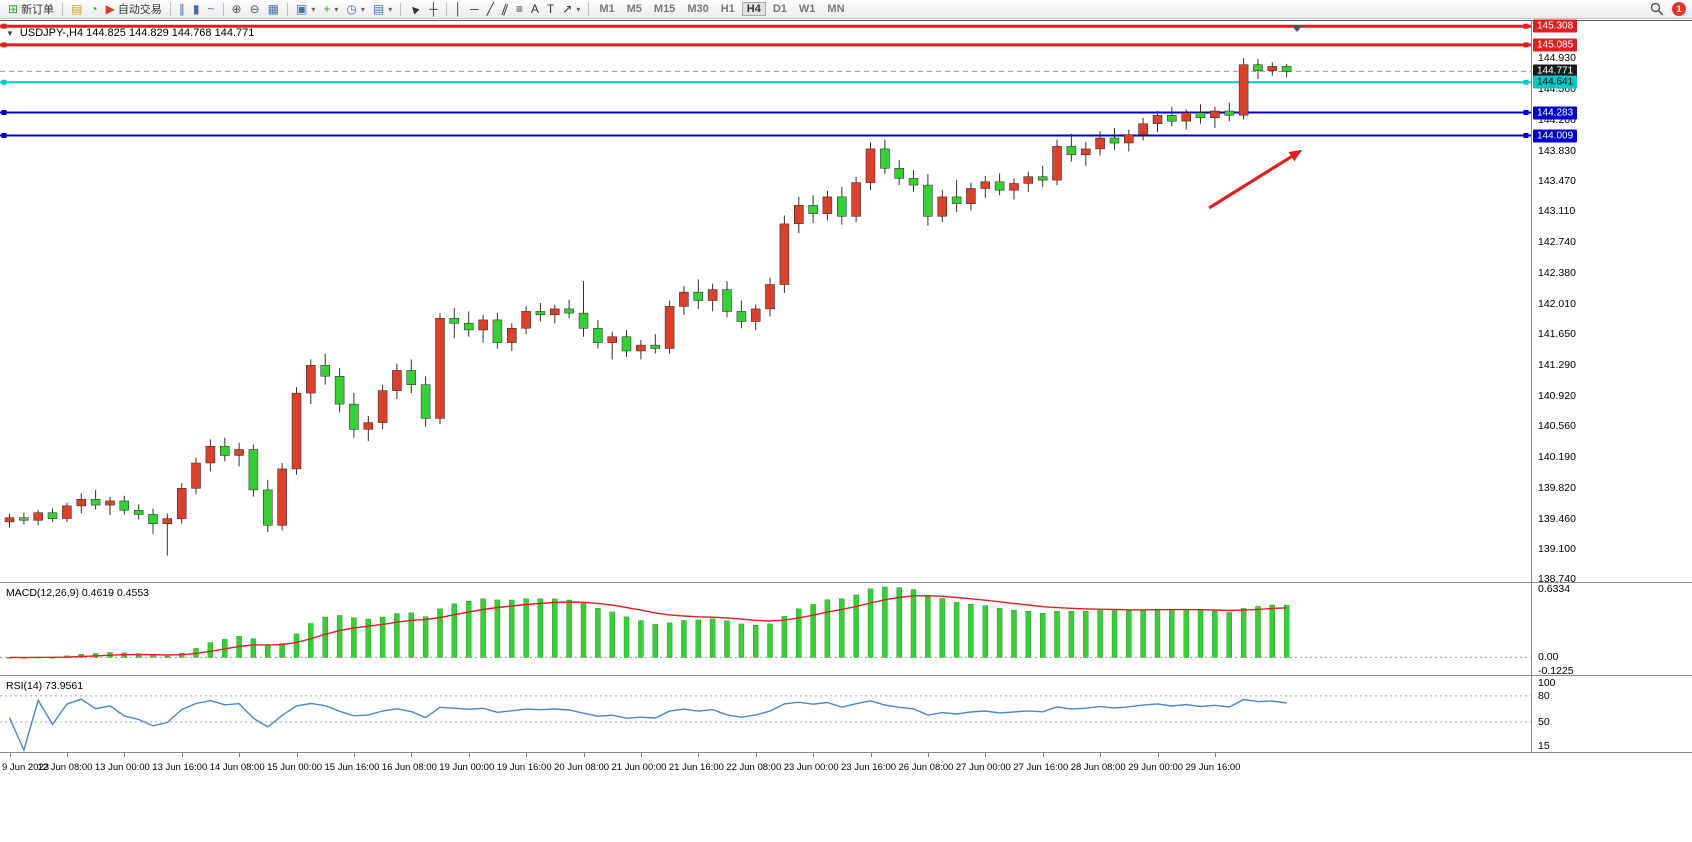 This screenshot has width=1692, height=842. I want to click on crosshair-icon: ┼, so click(433, 9).